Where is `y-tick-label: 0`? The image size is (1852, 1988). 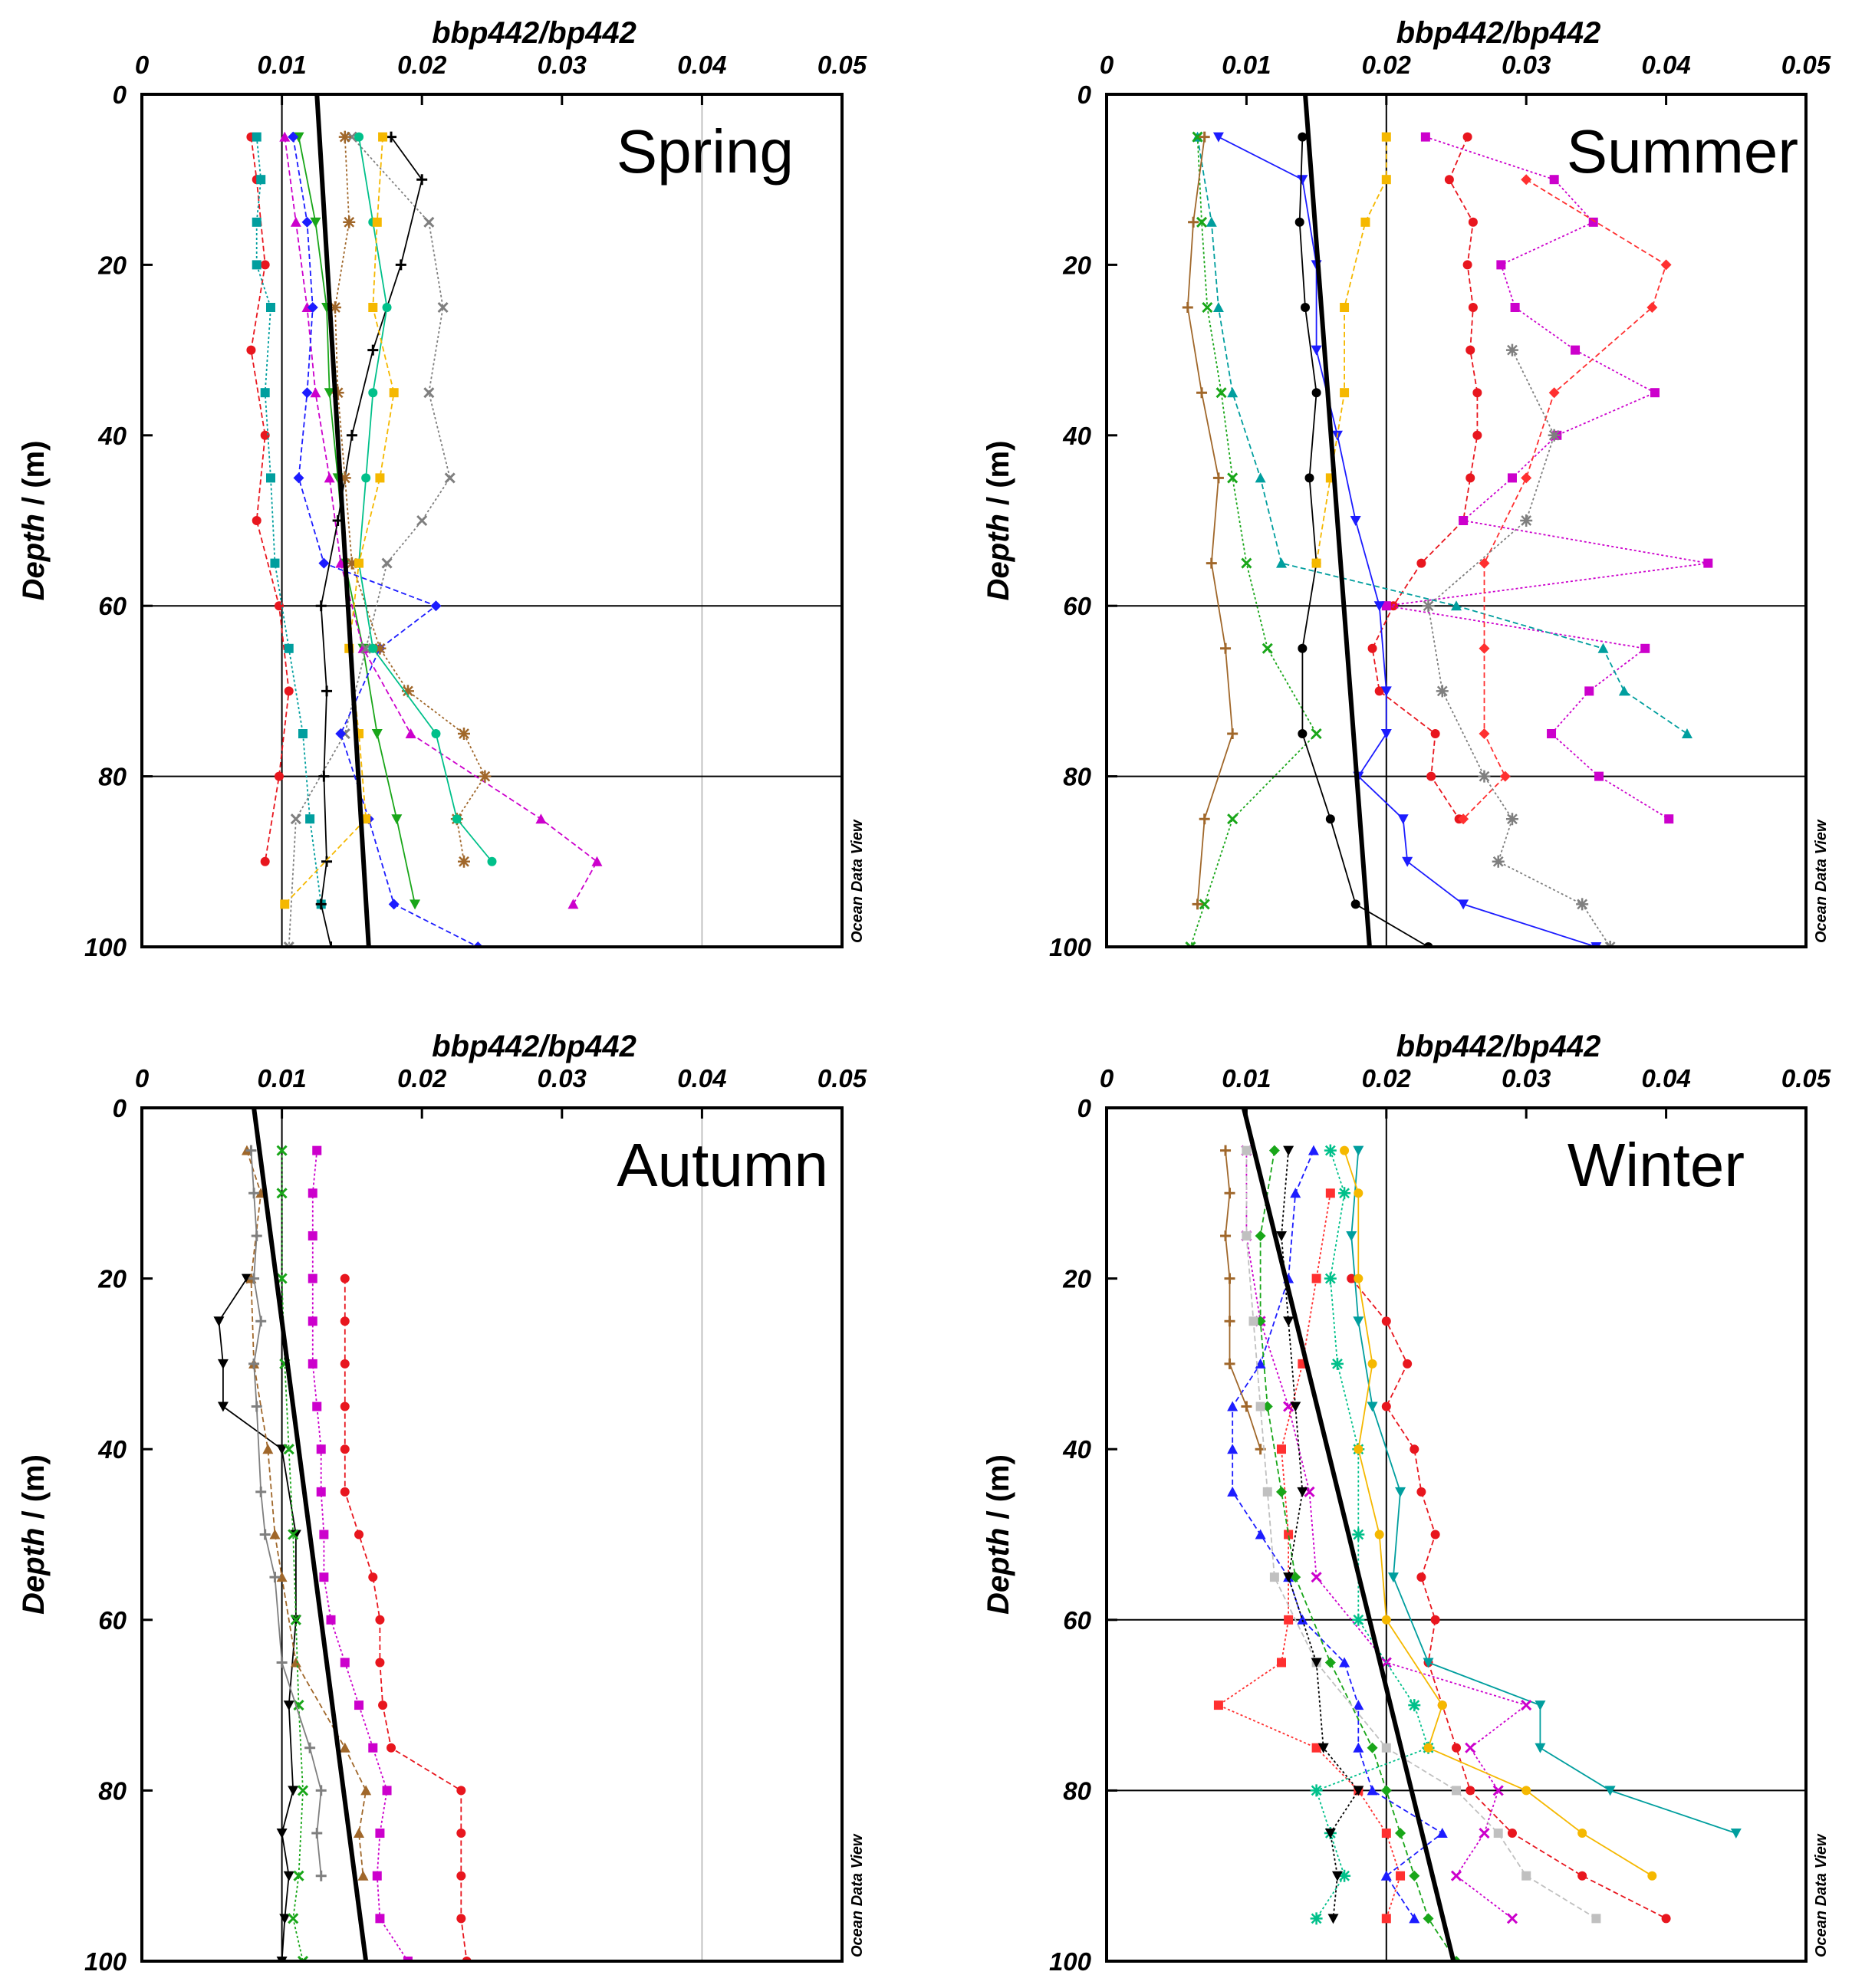 y-tick-label: 0 is located at coordinates (120, 95).